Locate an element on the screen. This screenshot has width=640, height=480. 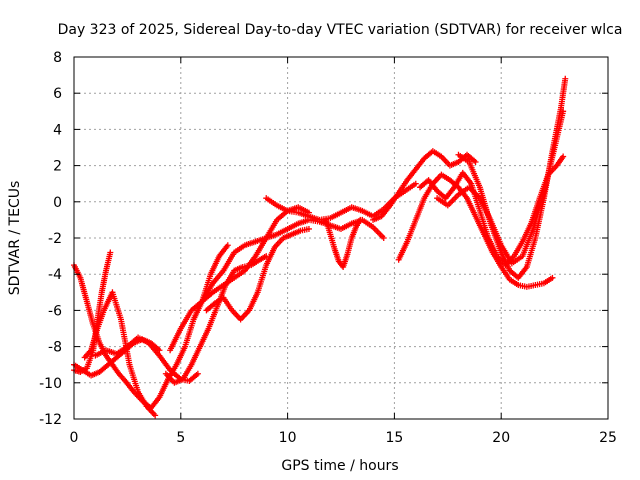
y-tick-label: -4 is located at coordinates (55, 275).